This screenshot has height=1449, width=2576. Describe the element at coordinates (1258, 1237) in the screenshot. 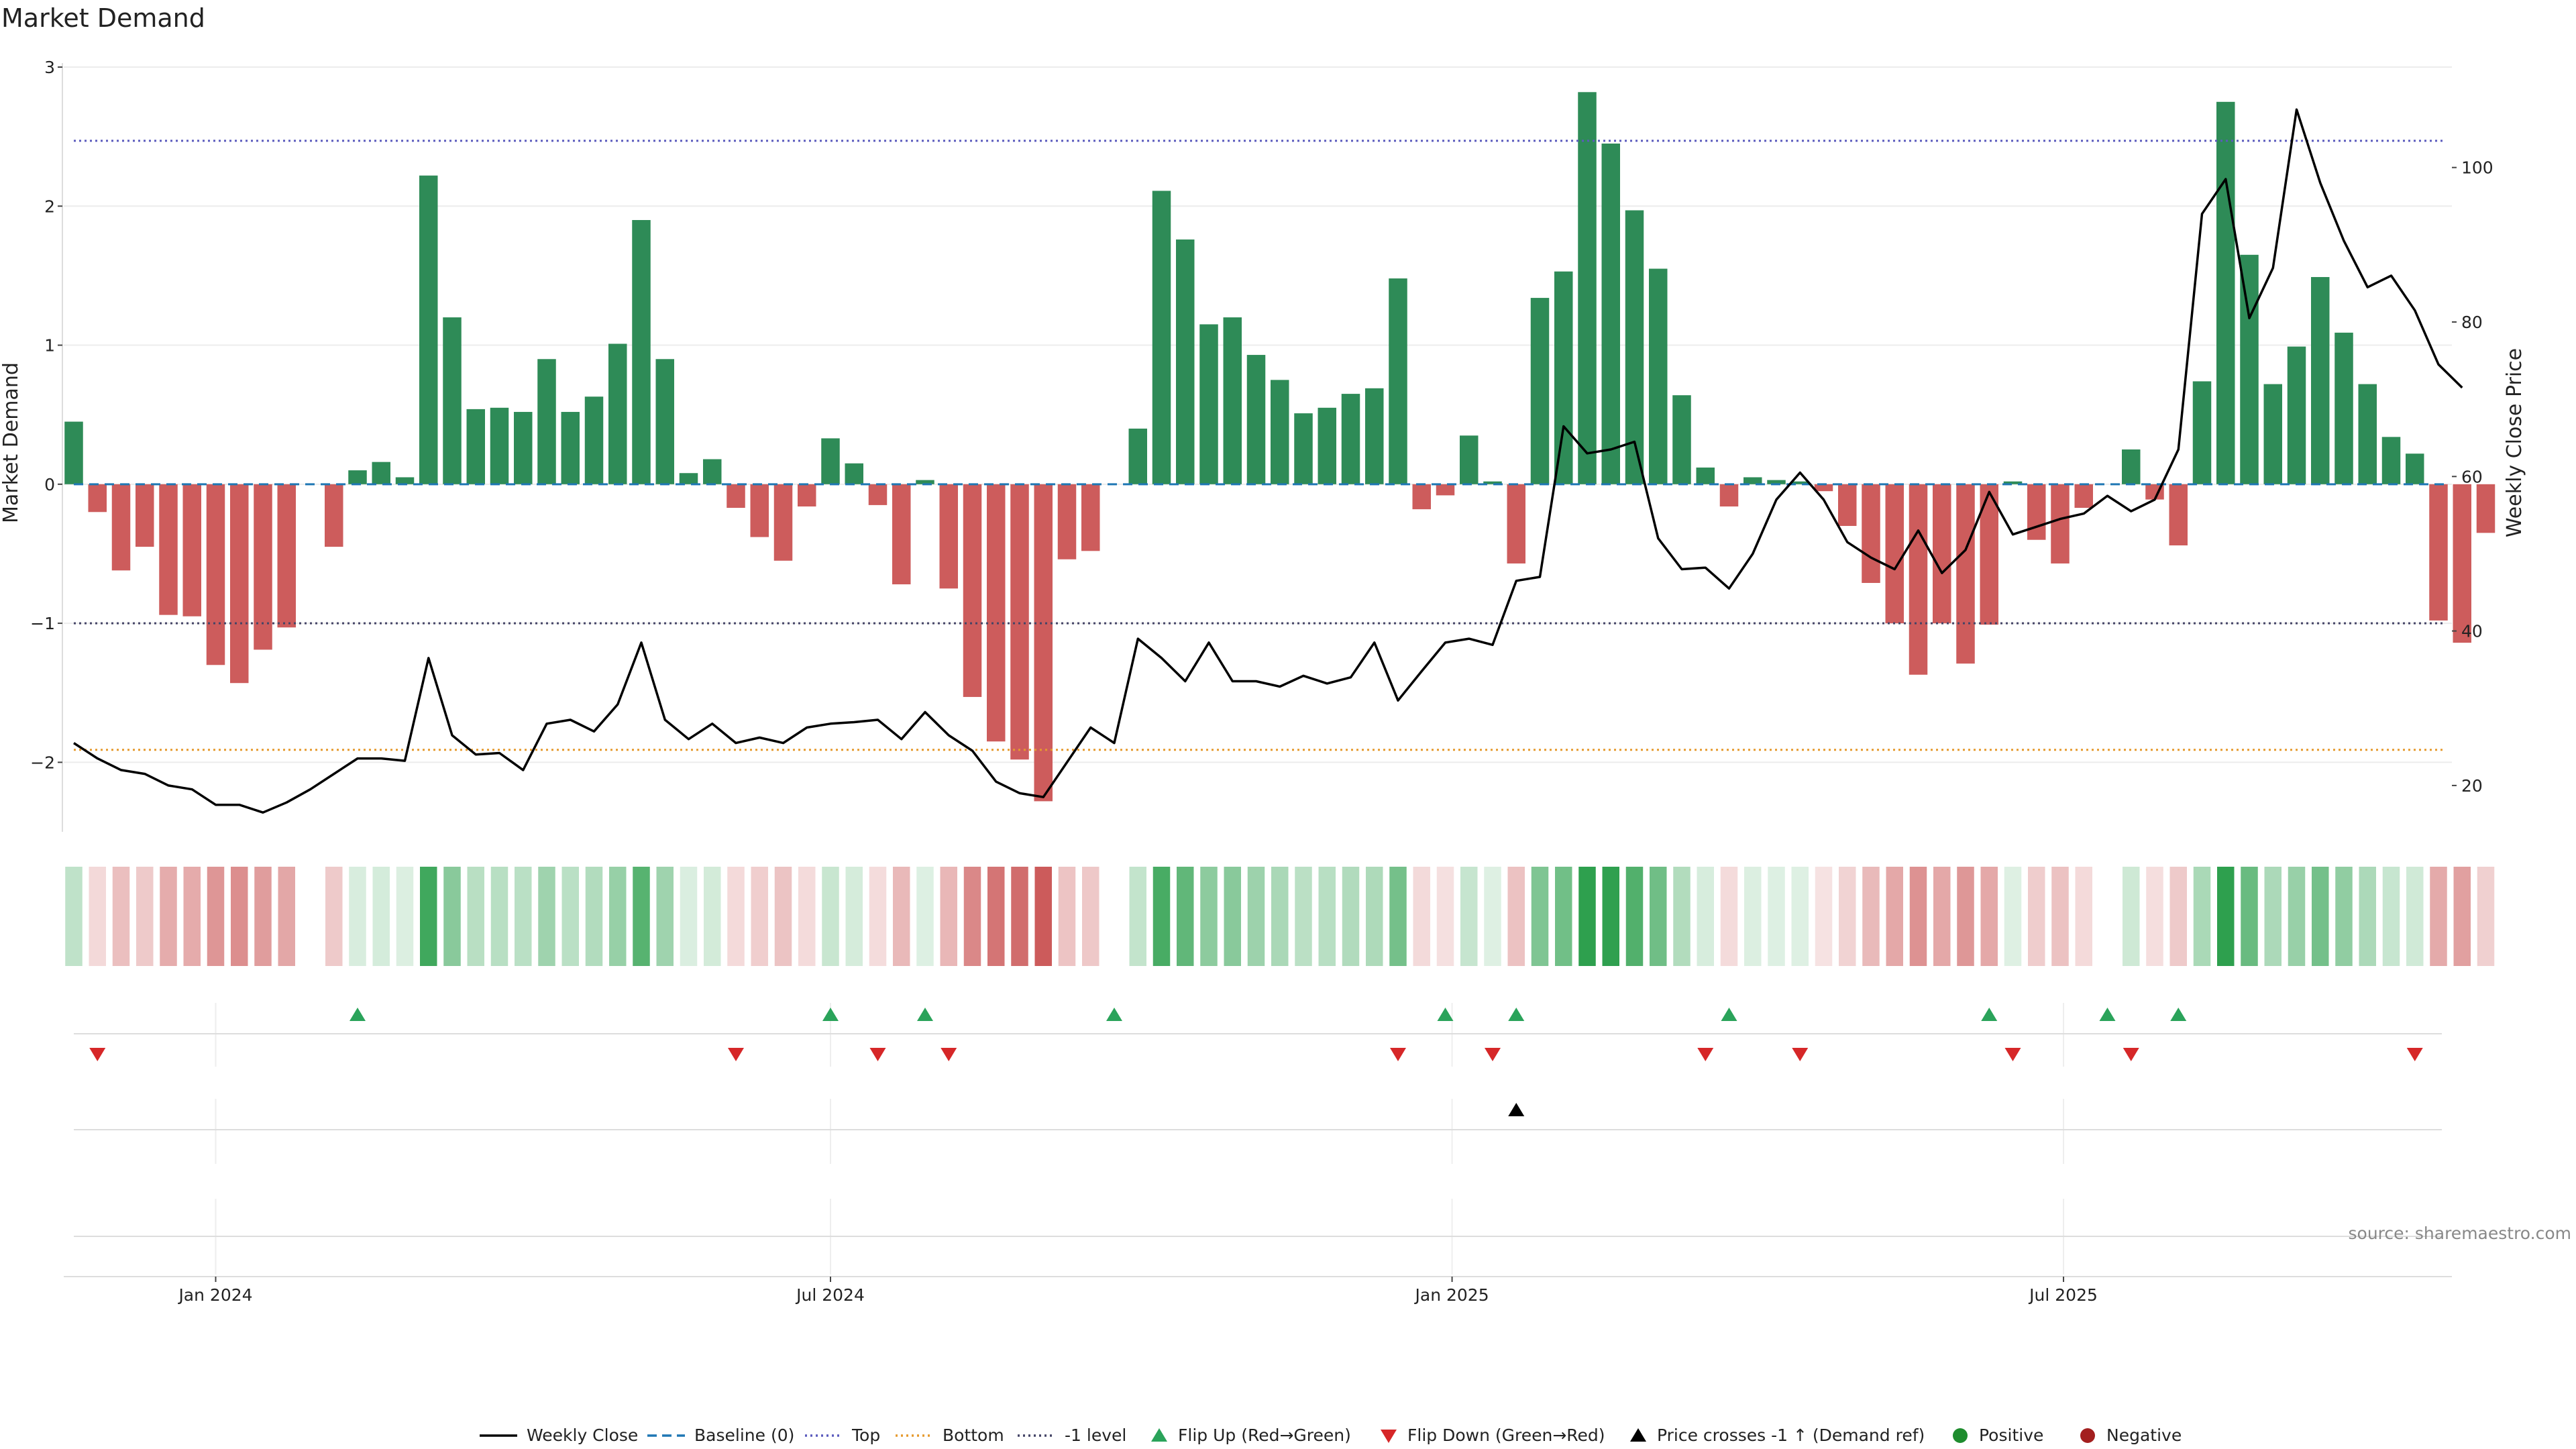

I see `sign-dots-panel` at that location.